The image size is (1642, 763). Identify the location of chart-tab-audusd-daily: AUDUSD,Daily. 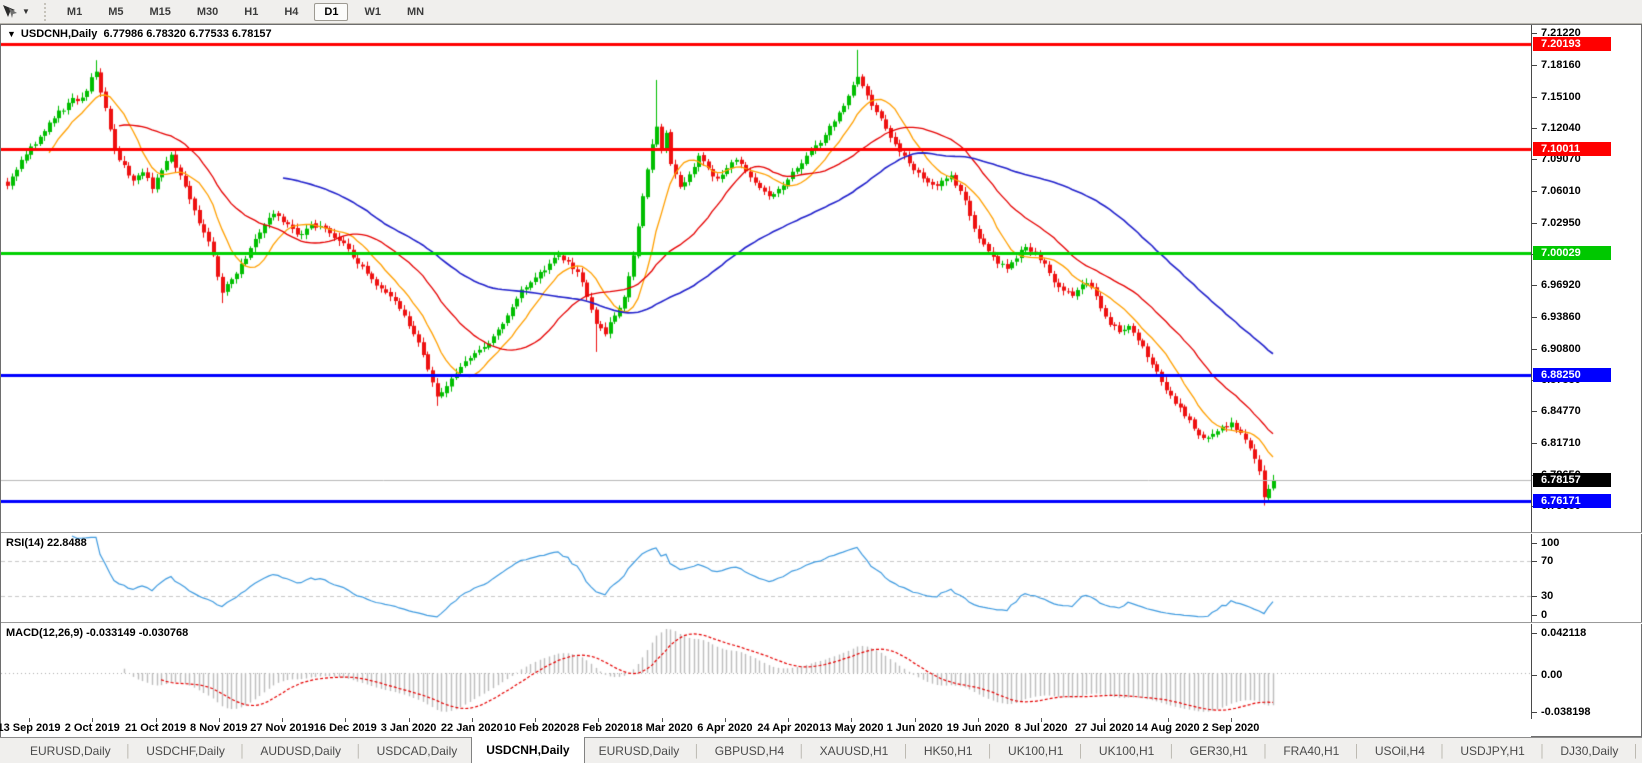
(301, 750).